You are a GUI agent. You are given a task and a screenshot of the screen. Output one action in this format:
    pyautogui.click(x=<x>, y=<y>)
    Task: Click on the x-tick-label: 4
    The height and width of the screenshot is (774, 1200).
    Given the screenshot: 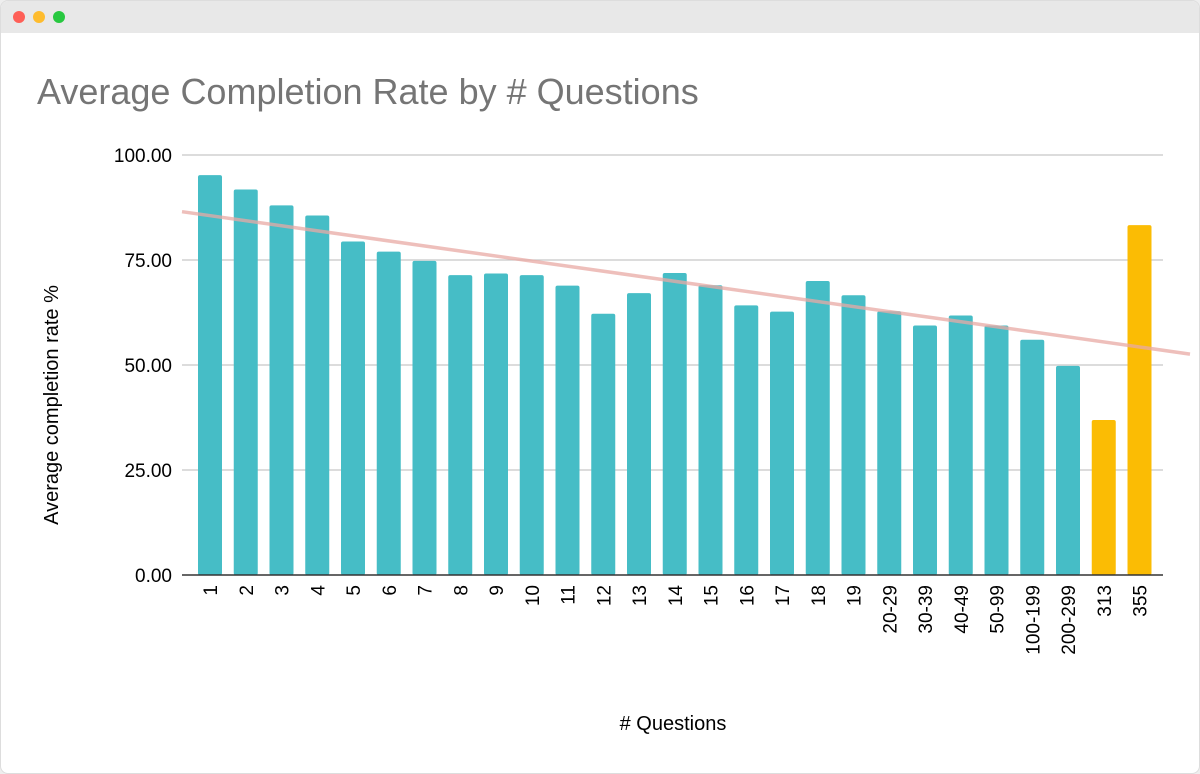 What is the action you would take?
    pyautogui.click(x=318, y=590)
    